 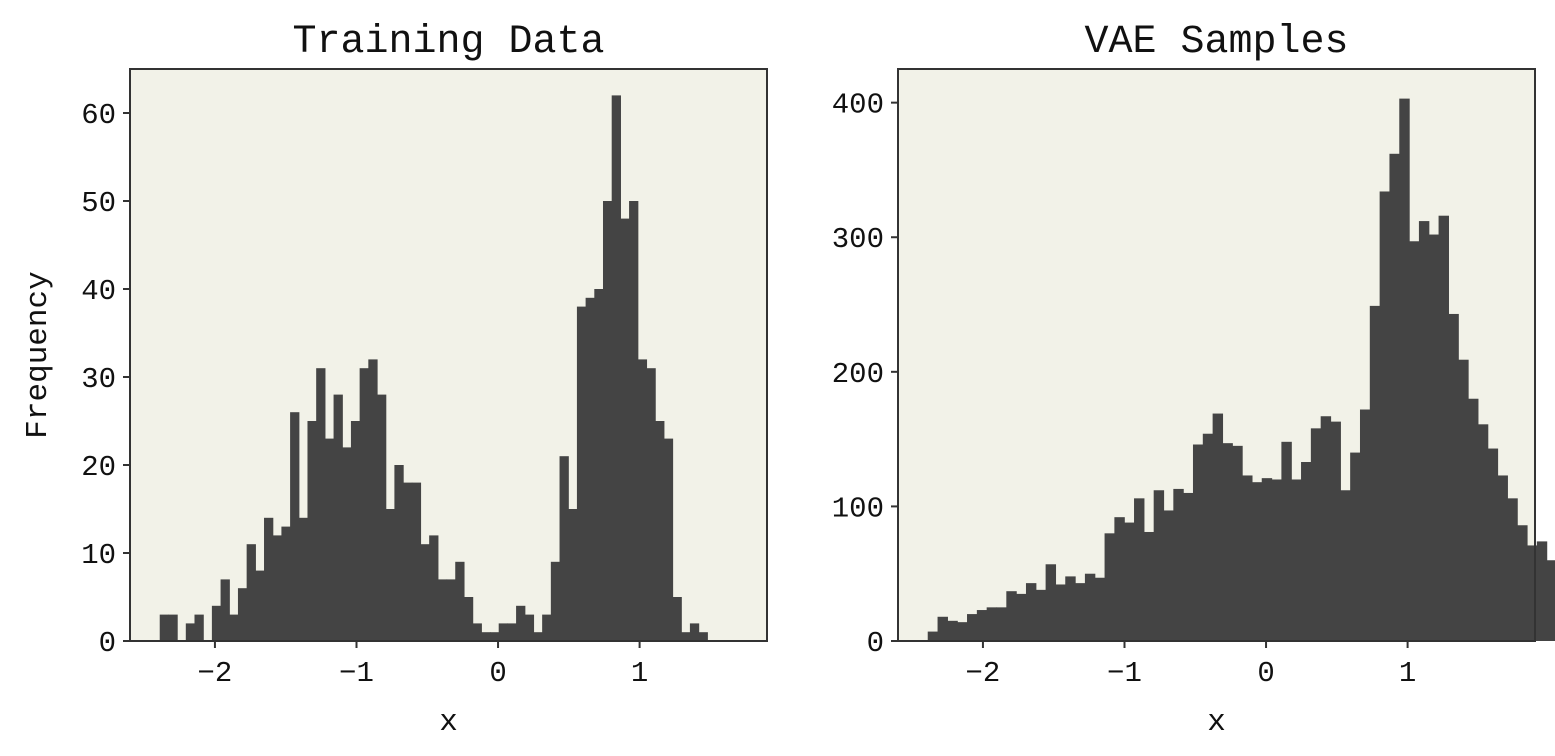 I want to click on vae-samples-y-tick-label: 400, so click(x=858, y=105).